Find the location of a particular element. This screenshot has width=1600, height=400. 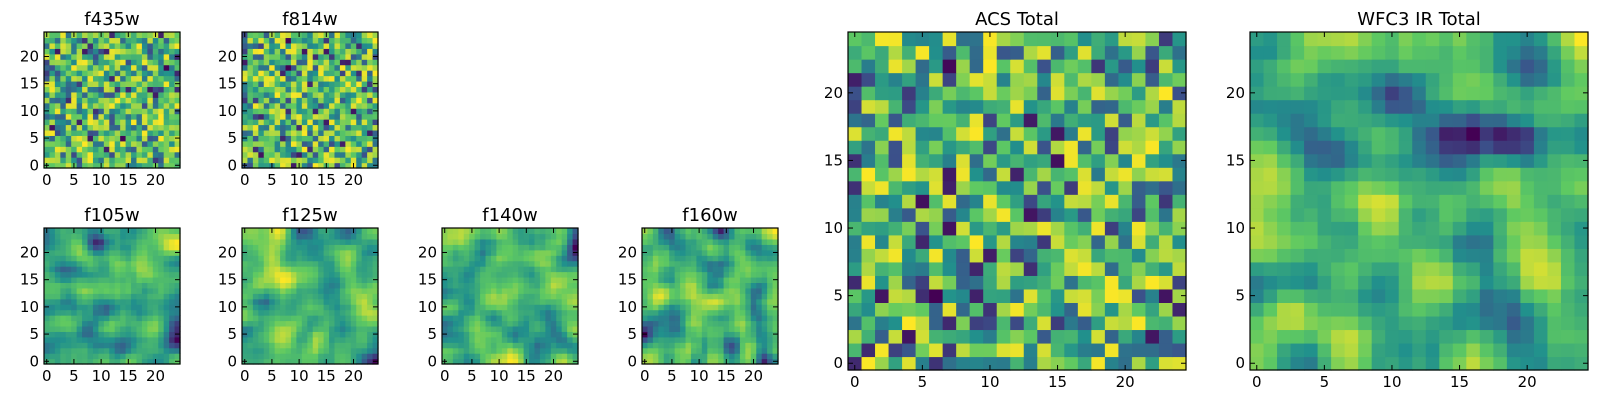

y-tick-label: 10 is located at coordinates (29, 307).